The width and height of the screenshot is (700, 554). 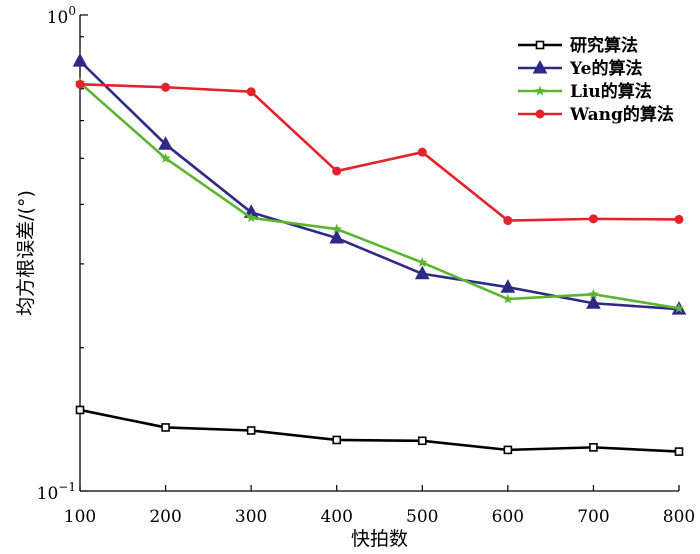 I want to click on y-ticks: 10⁰ 10⁻¹, so click(x=62, y=254).